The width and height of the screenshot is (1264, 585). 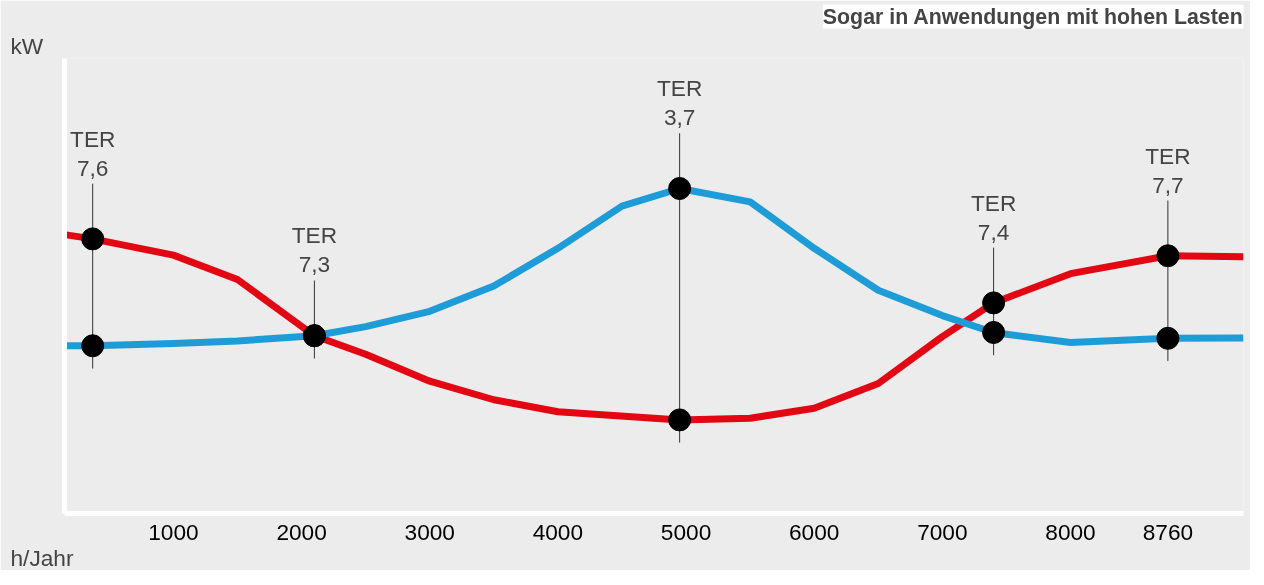 What do you see at coordinates (27, 45) in the screenshot?
I see `text: kW` at bounding box center [27, 45].